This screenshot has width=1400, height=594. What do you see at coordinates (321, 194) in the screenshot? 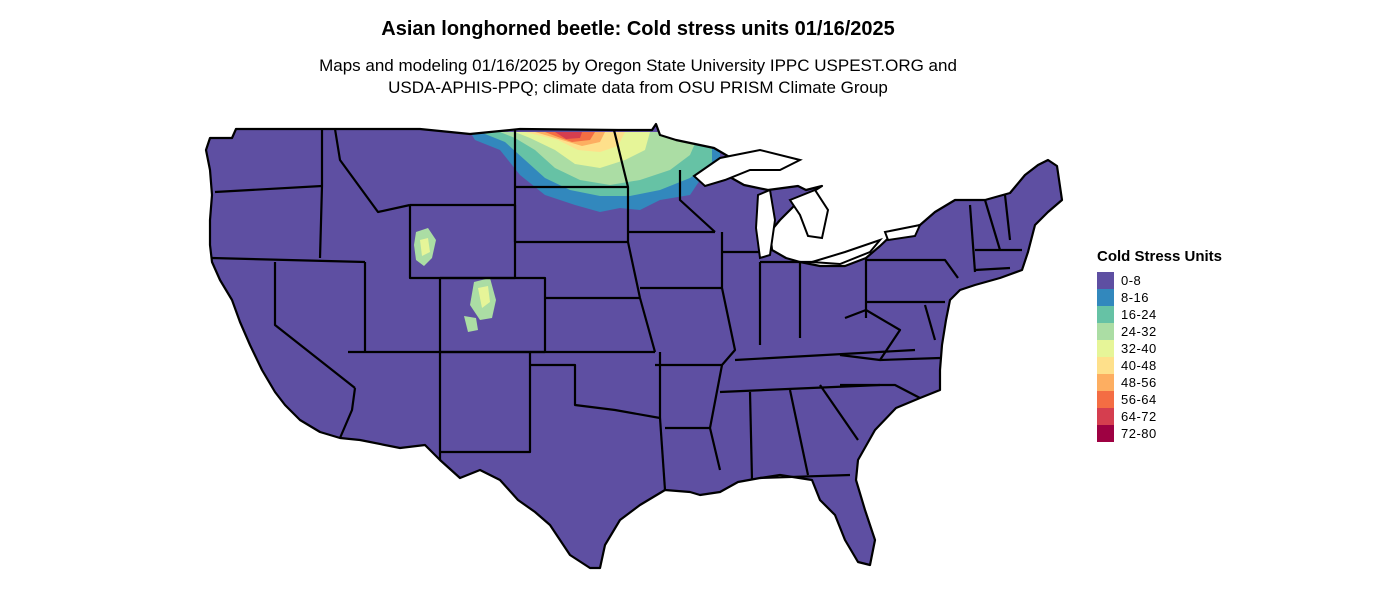
I see `border-id-west` at bounding box center [321, 194].